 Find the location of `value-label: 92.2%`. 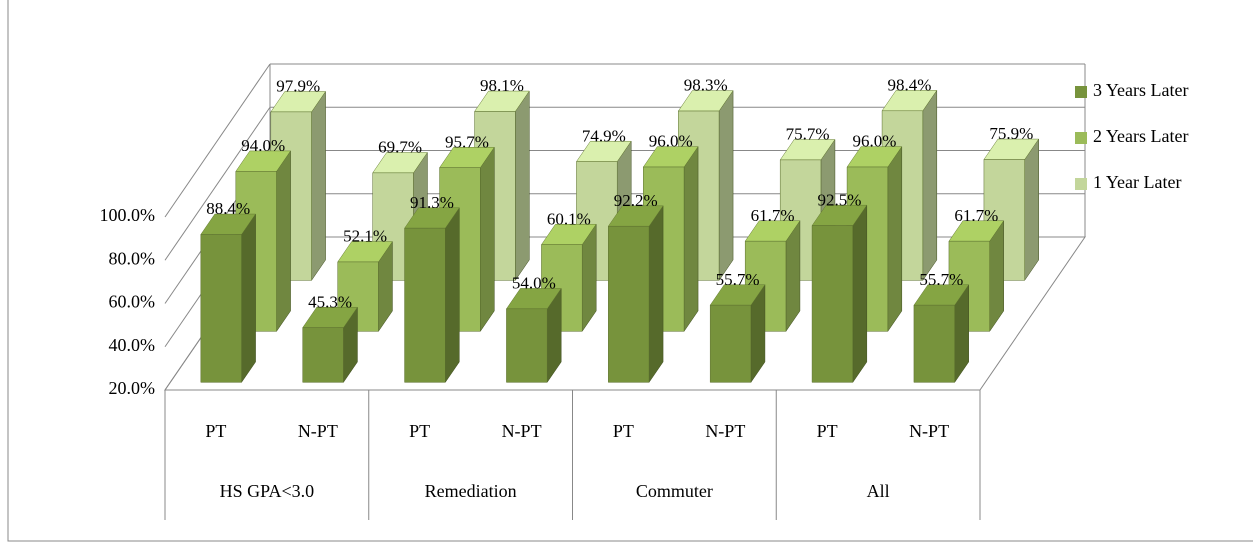

value-label: 92.2% is located at coordinates (636, 200).